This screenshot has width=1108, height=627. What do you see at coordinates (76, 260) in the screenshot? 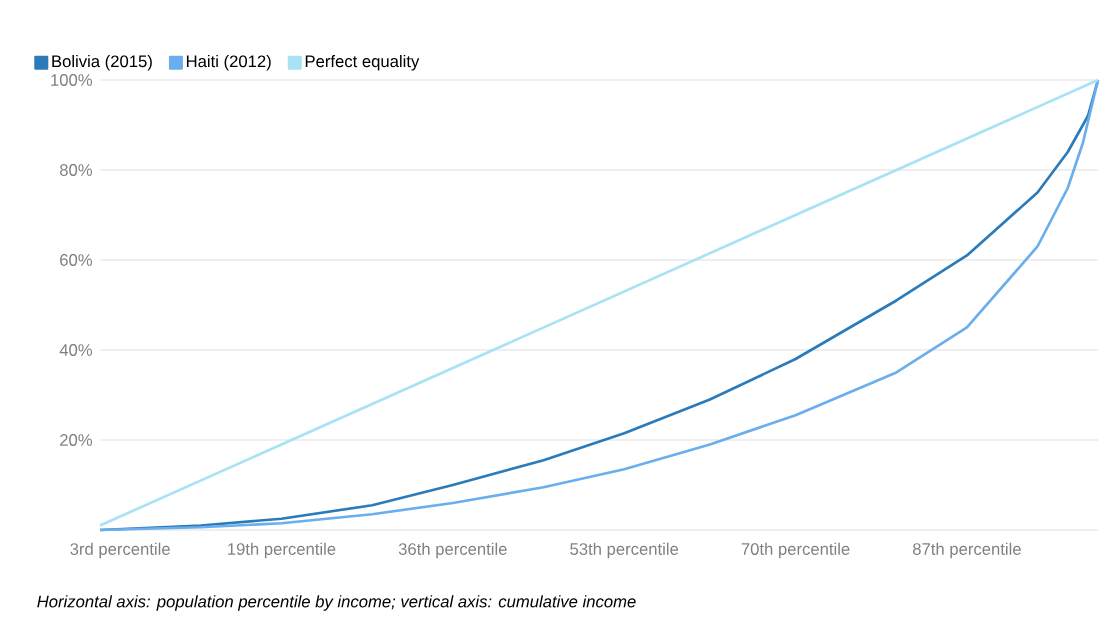
I see `y-tick-label: 60%` at bounding box center [76, 260].